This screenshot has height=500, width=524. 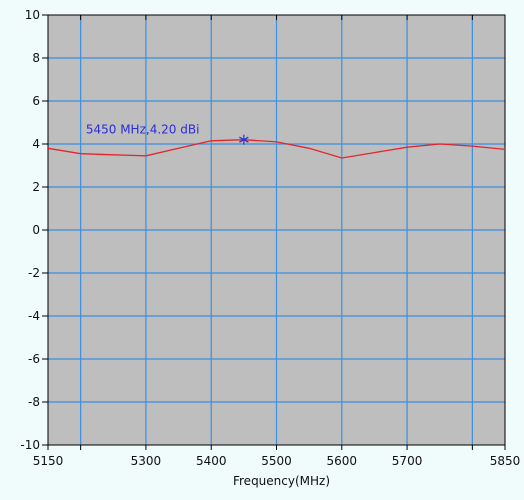 I want to click on marker-star-icon, so click(x=244, y=139).